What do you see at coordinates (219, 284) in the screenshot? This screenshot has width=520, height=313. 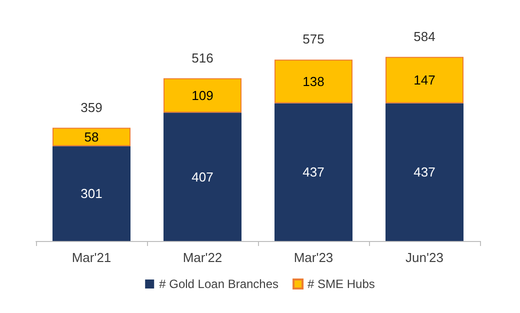 I see `legend-label: # Gold Loan Branches` at bounding box center [219, 284].